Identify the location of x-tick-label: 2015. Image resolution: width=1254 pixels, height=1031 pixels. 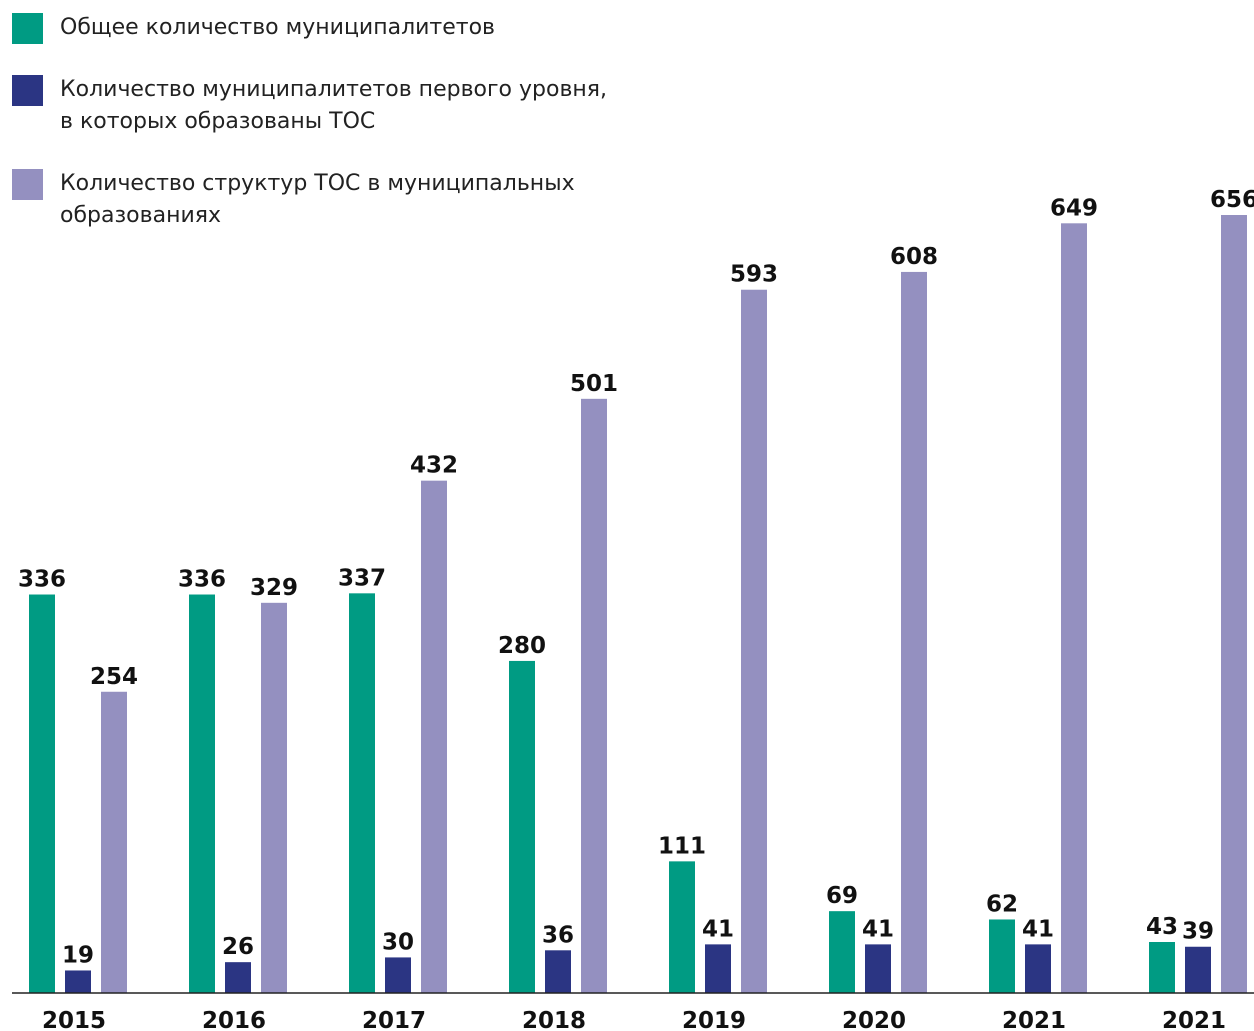
(74, 1019).